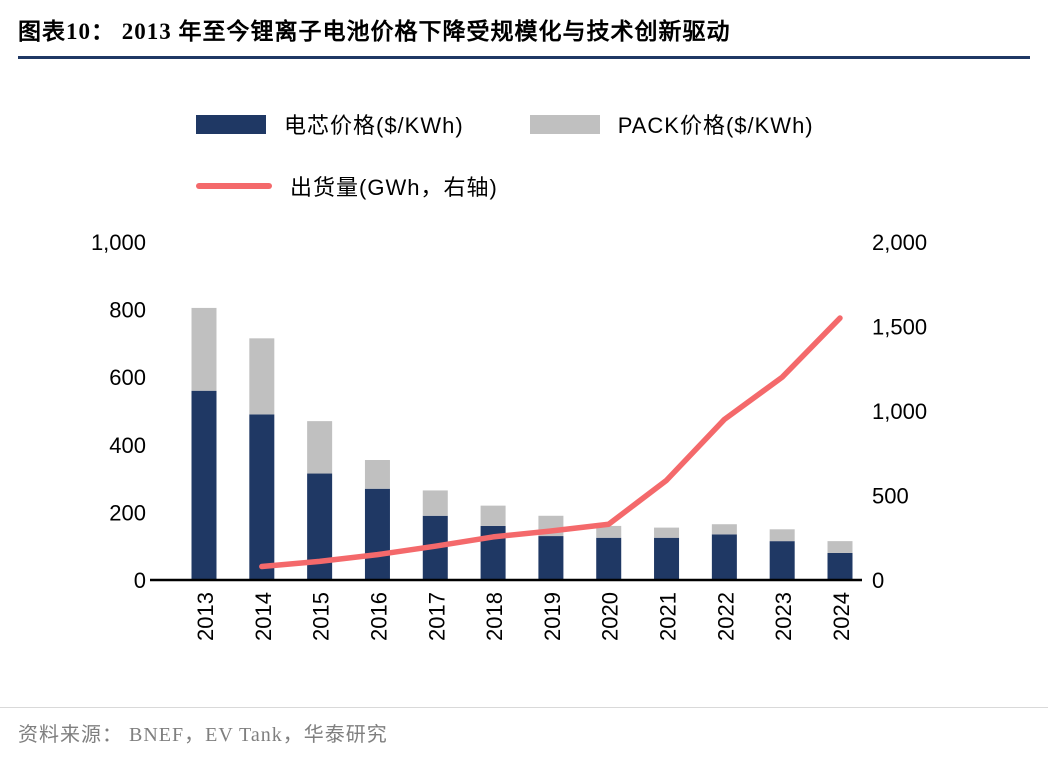  Describe the element at coordinates (204, 485) in the screenshot. I see `bar-cell-price-2013` at that location.